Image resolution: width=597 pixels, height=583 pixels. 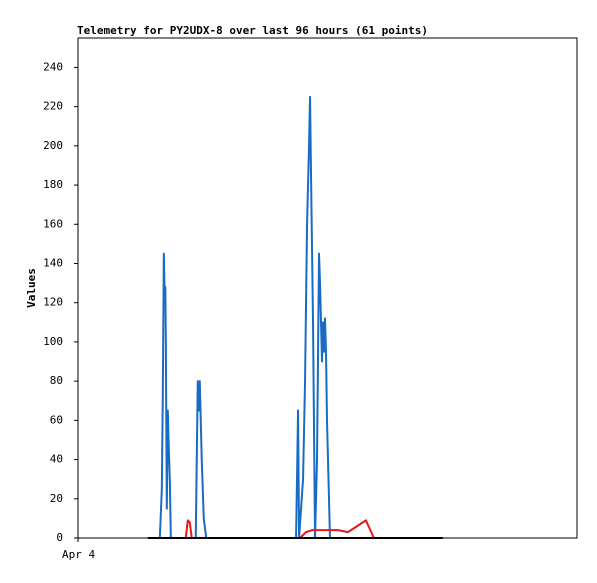 I want to click on y-tick-label: 20, so click(x=56, y=498).